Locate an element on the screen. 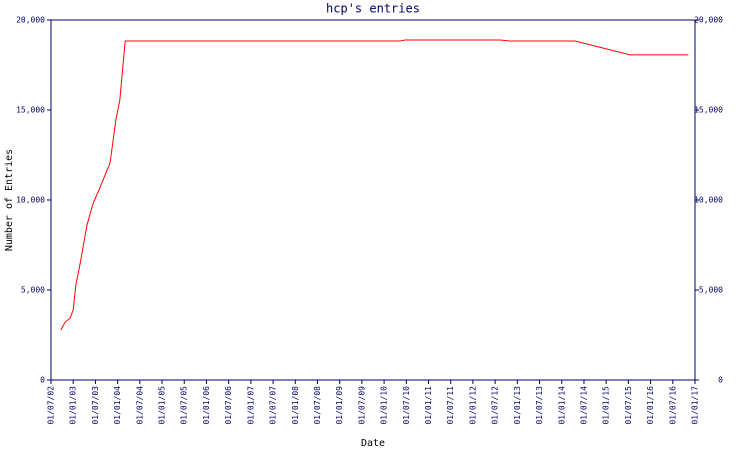 Image resolution: width=750 pixels, height=450 pixels. y-tick-label: 10,000 is located at coordinates (30, 200).